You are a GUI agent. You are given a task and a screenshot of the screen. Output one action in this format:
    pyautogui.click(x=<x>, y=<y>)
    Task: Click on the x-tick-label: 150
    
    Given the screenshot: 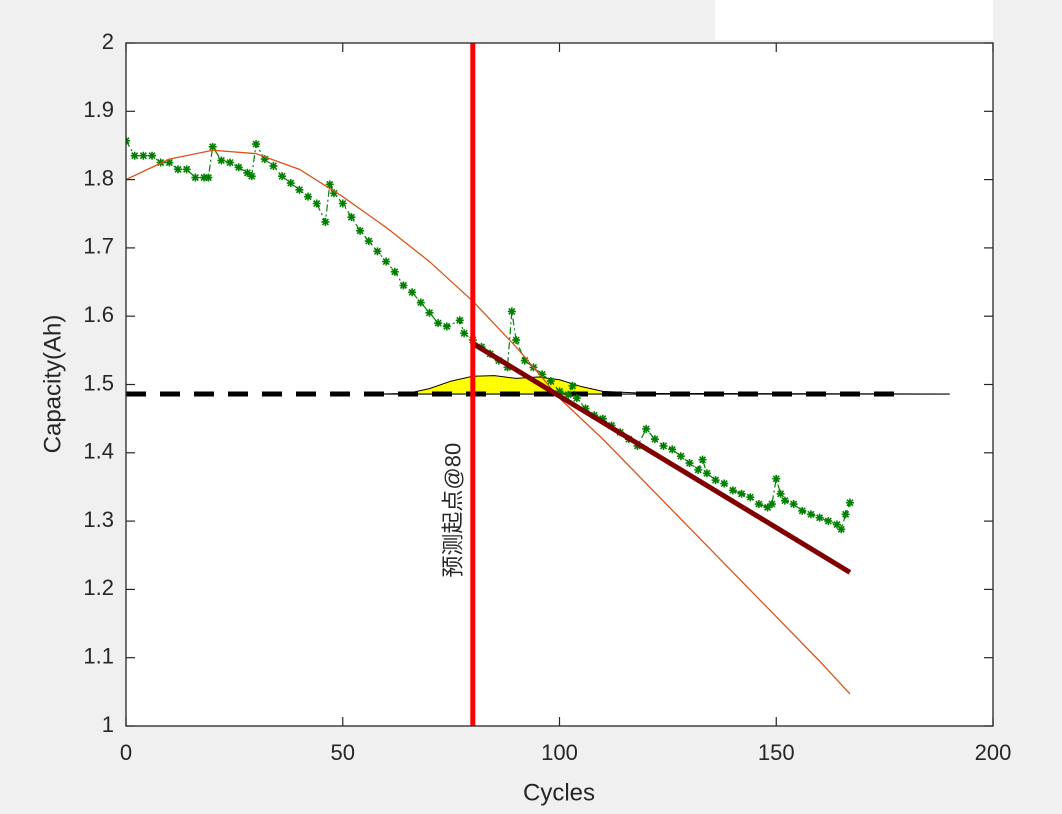 What is the action you would take?
    pyautogui.click(x=776, y=752)
    